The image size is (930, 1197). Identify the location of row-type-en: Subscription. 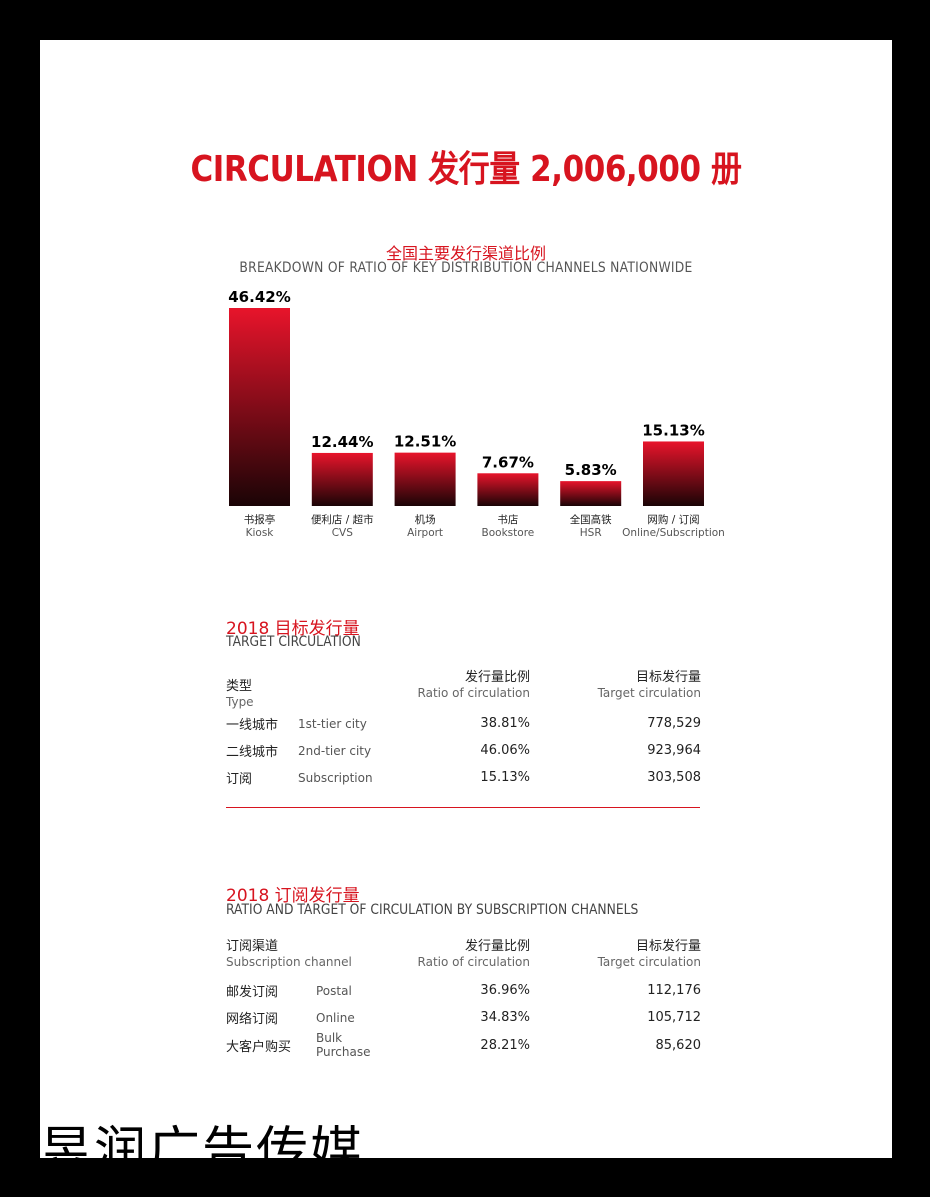
(335, 777).